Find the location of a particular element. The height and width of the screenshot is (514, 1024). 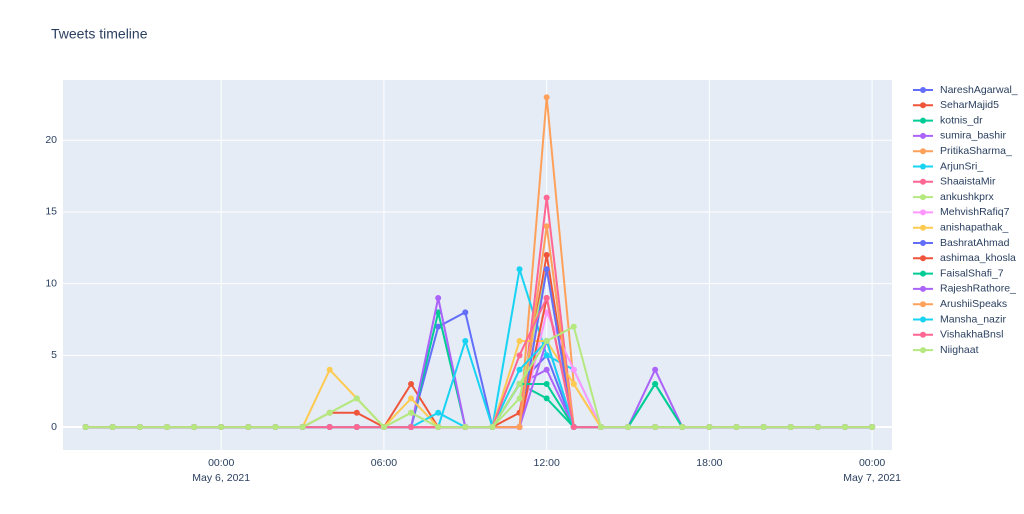

legend-label: PritikaSharma_ is located at coordinates (976, 151).